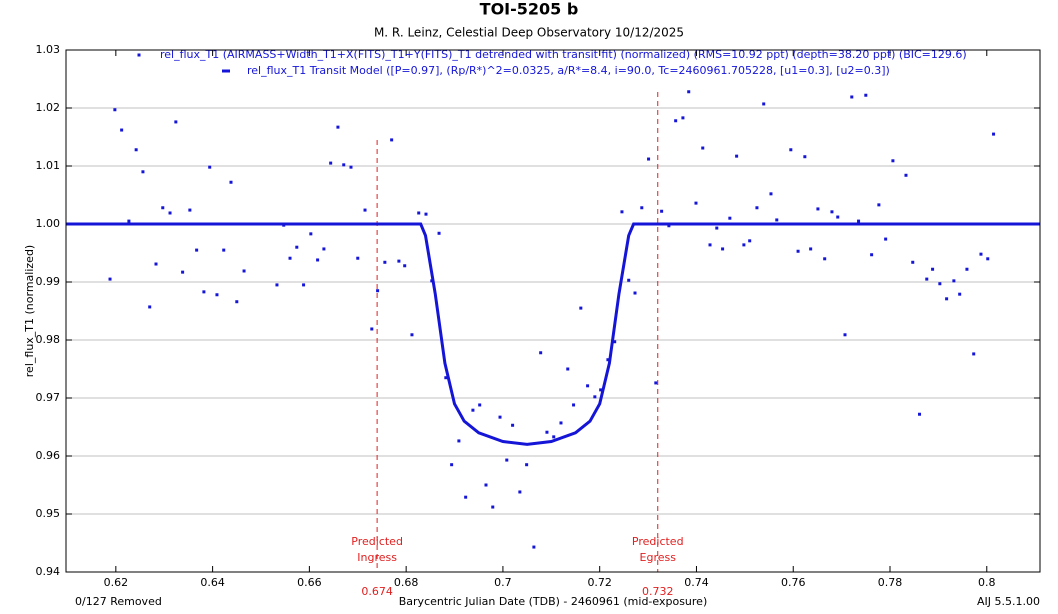 This screenshot has width=1058, height=614. What do you see at coordinates (529, 9) in the screenshot?
I see `chart-title: TOI-5205 b` at bounding box center [529, 9].